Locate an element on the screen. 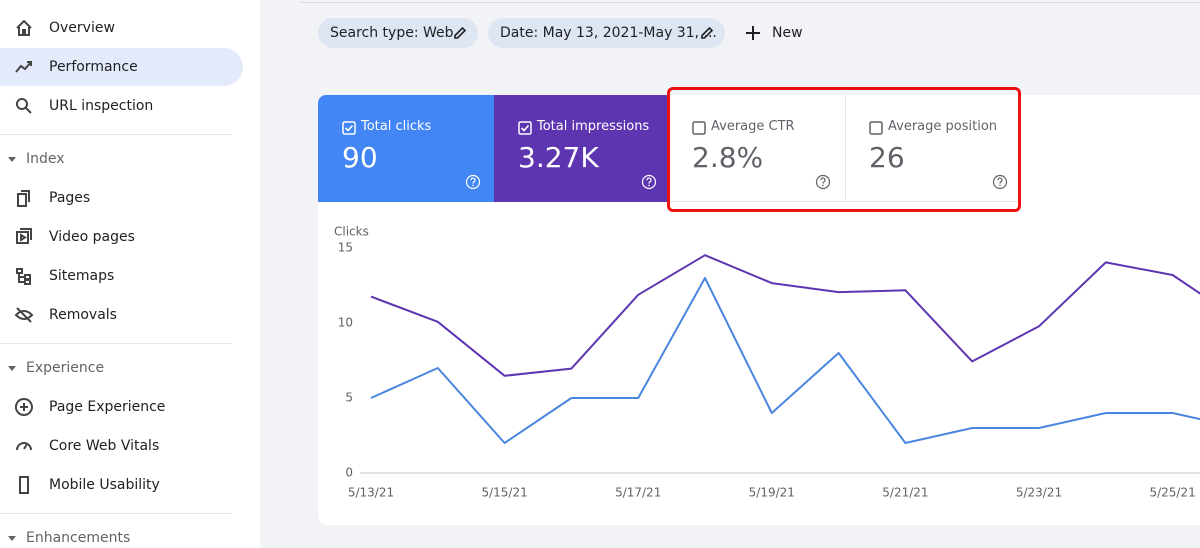 The image size is (1200, 548). metric-value: 2.8% is located at coordinates (728, 157).